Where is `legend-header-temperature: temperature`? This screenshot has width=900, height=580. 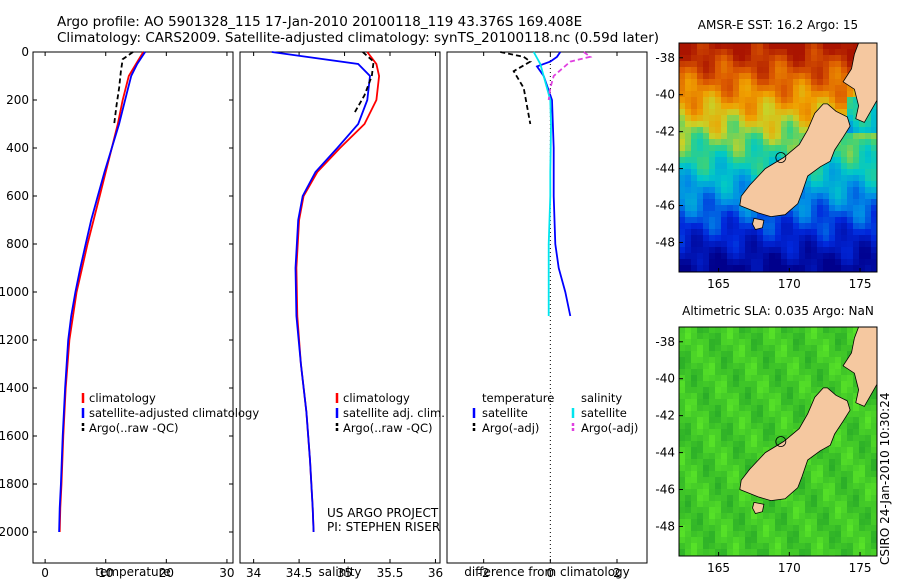
legend-header-temperature: temperature is located at coordinates (518, 398).